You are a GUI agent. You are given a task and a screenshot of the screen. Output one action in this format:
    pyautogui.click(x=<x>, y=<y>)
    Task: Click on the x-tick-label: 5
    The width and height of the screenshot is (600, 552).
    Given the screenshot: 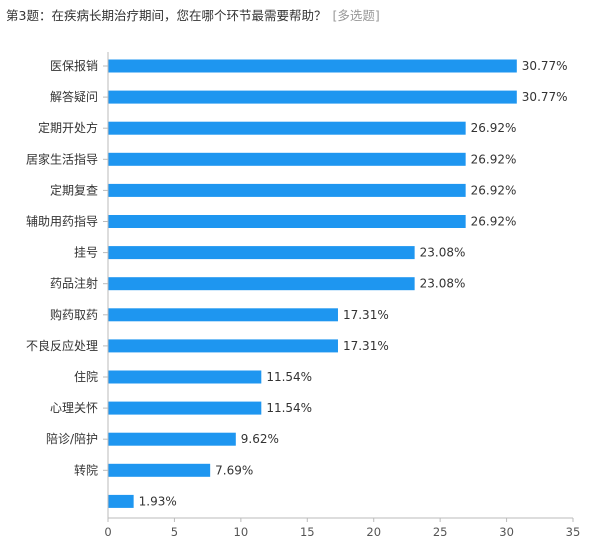 What is the action you would take?
    pyautogui.click(x=174, y=532)
    